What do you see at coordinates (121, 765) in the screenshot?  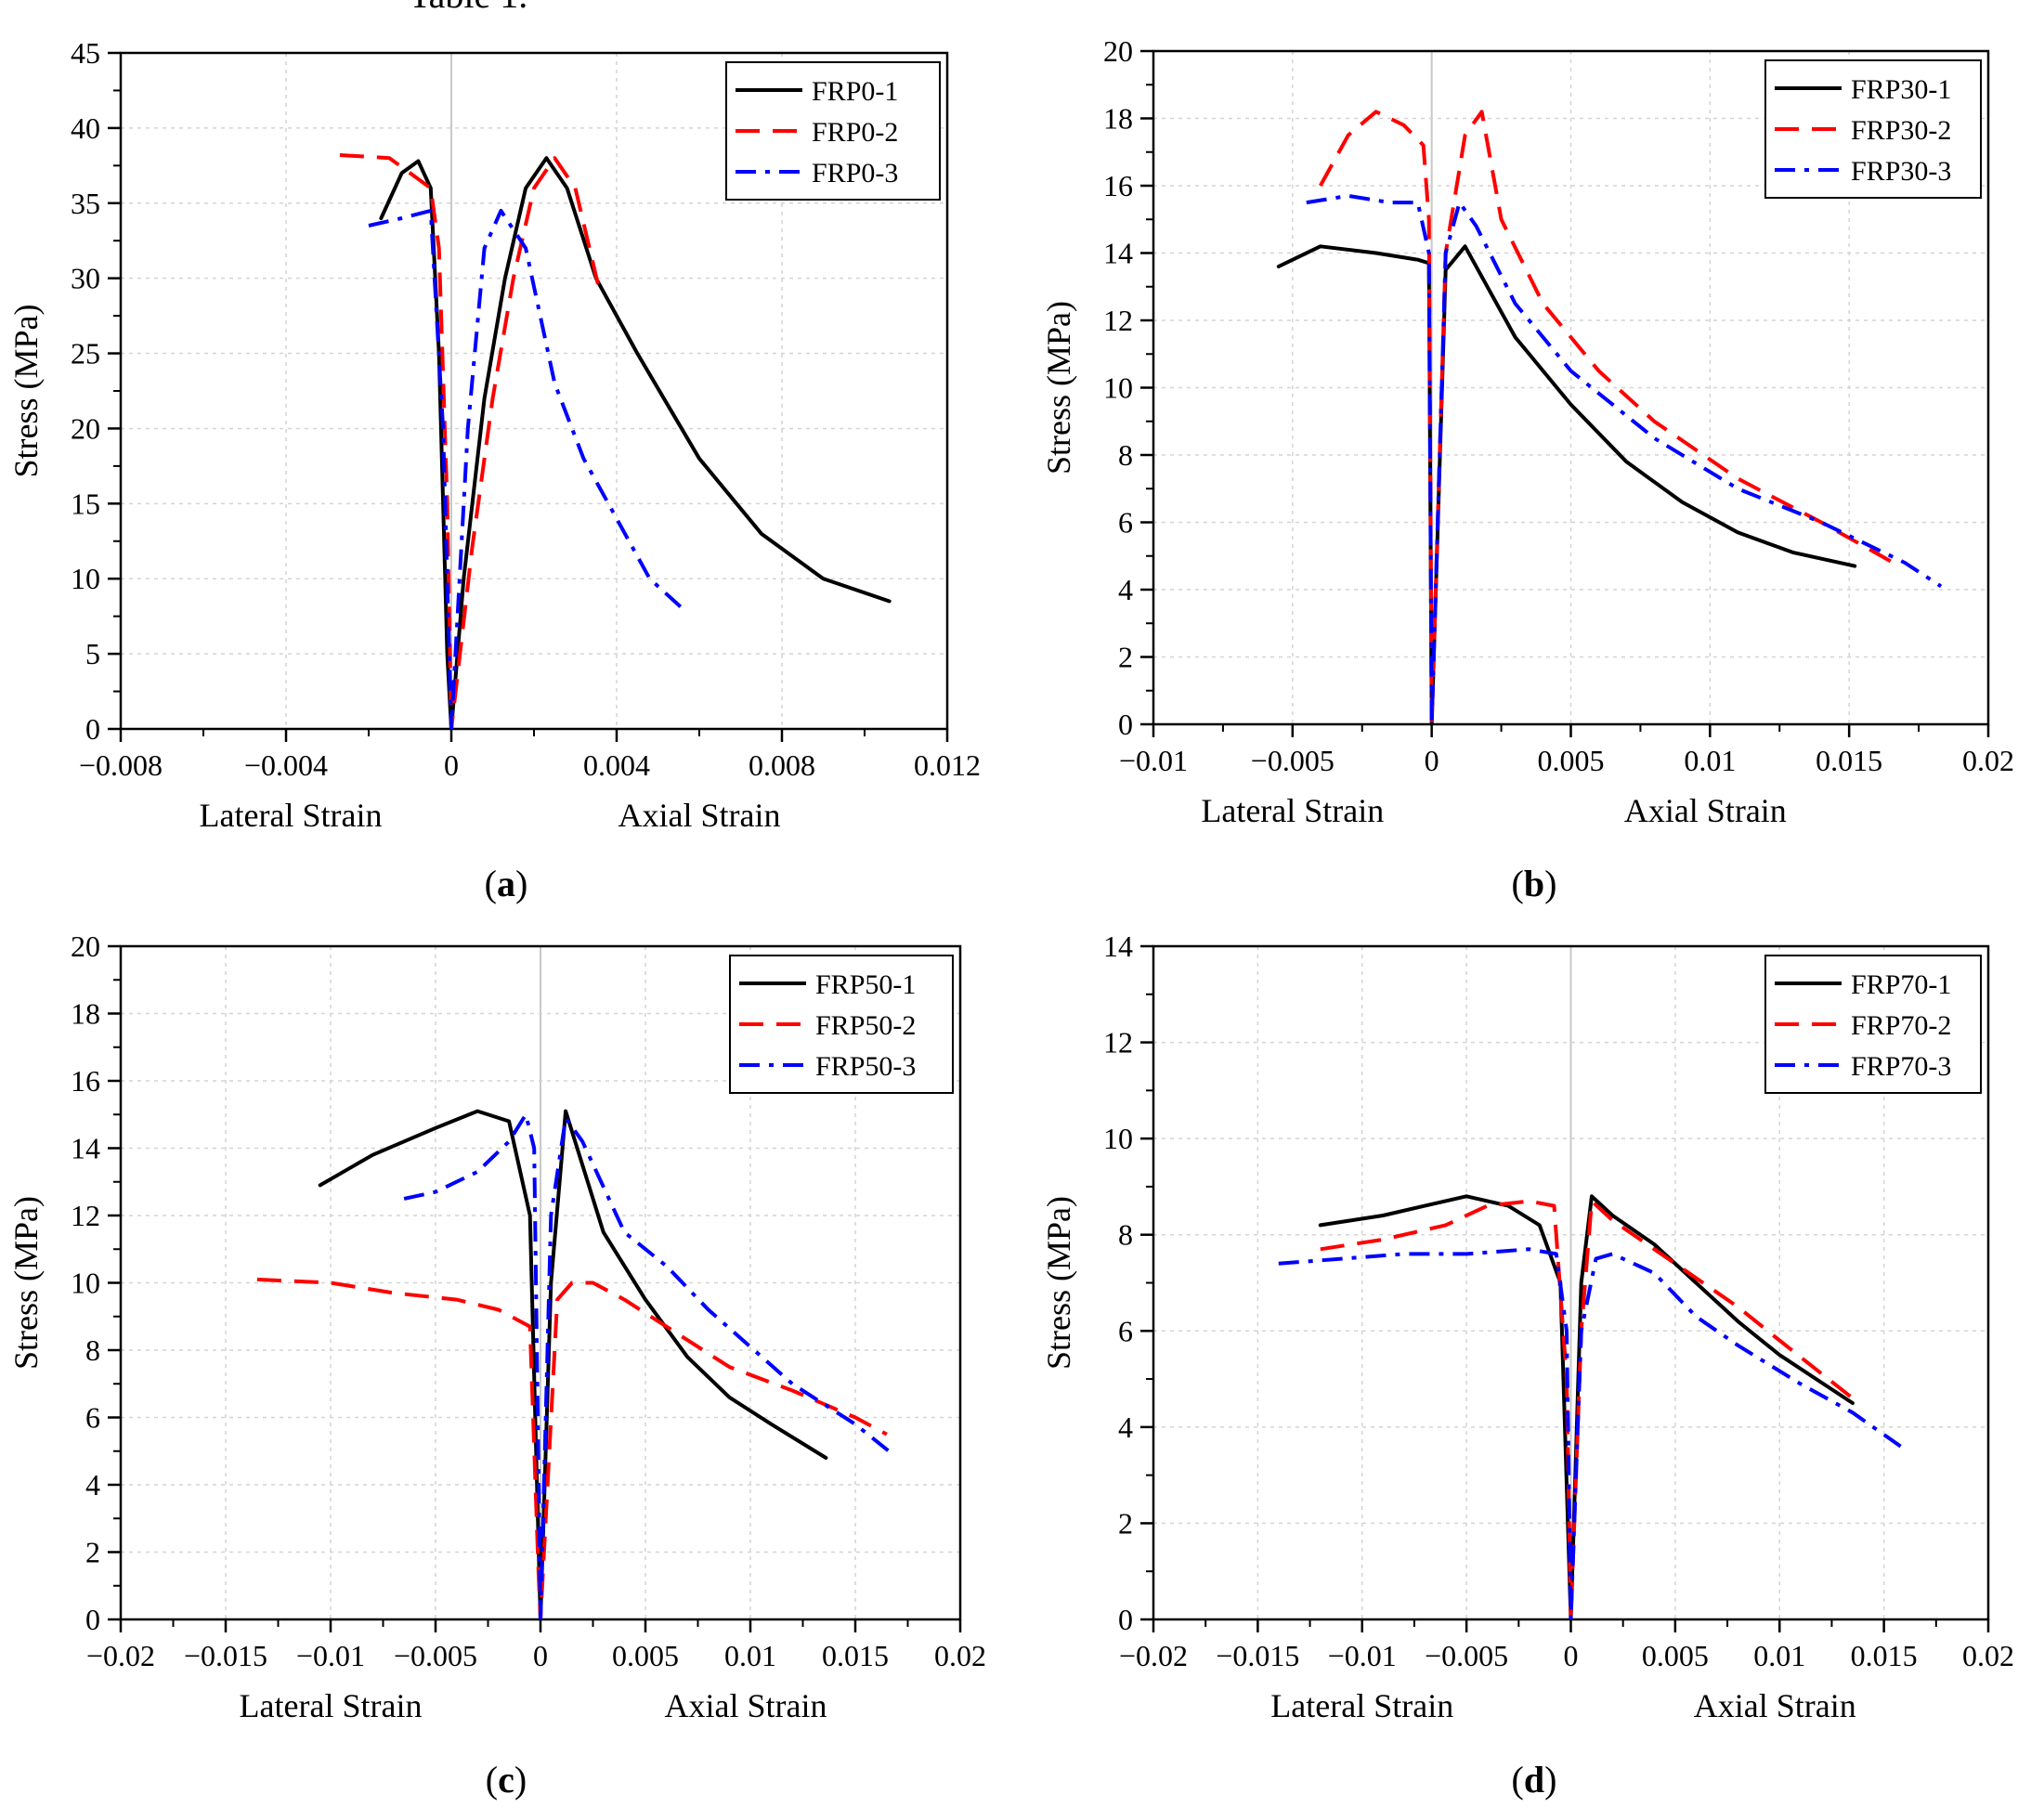 I see `x-tick-label: −0.008` at bounding box center [121, 765].